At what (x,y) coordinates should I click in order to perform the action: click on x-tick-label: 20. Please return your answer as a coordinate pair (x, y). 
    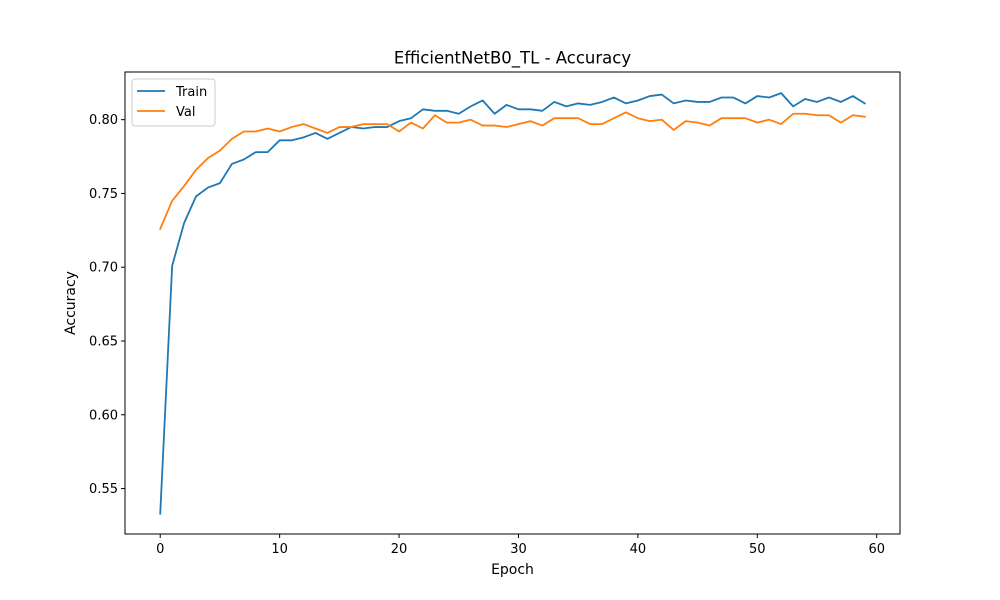
    Looking at the image, I should click on (399, 549).